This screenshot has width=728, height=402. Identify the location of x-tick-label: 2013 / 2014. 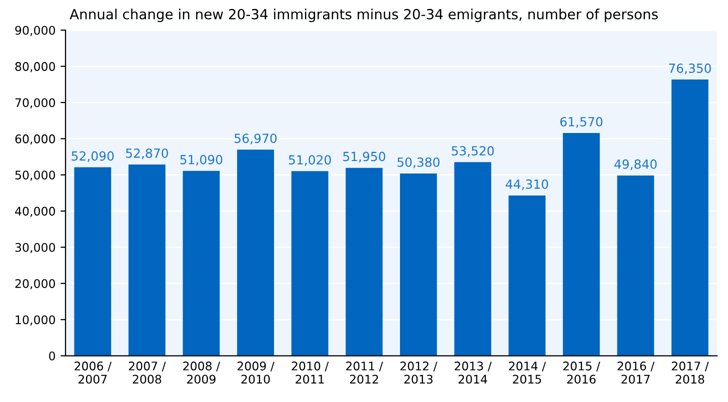
(473, 373).